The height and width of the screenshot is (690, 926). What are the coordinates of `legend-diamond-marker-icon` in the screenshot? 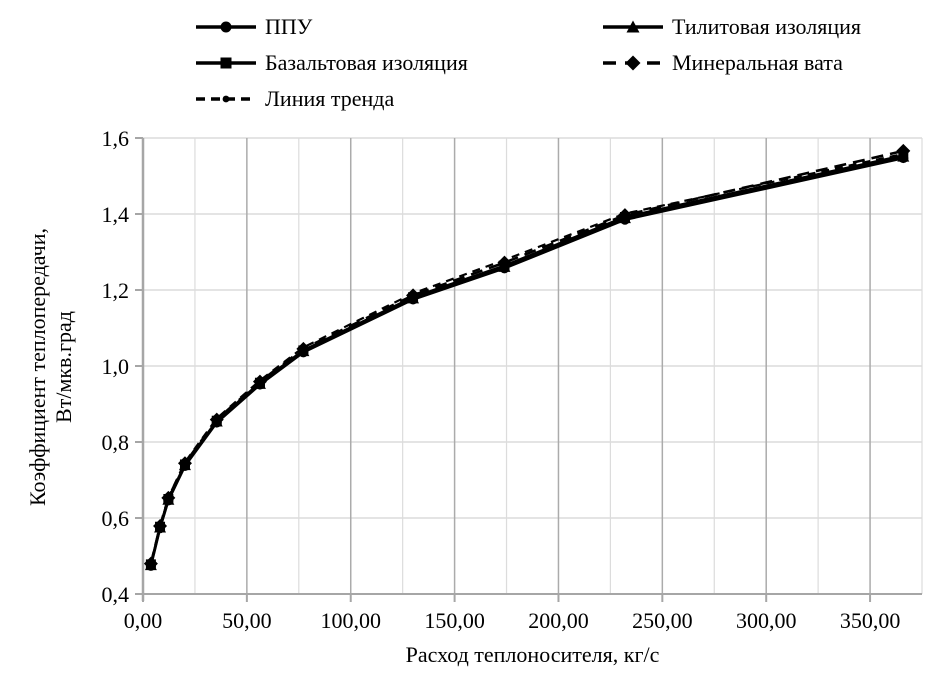 It's located at (633, 63).